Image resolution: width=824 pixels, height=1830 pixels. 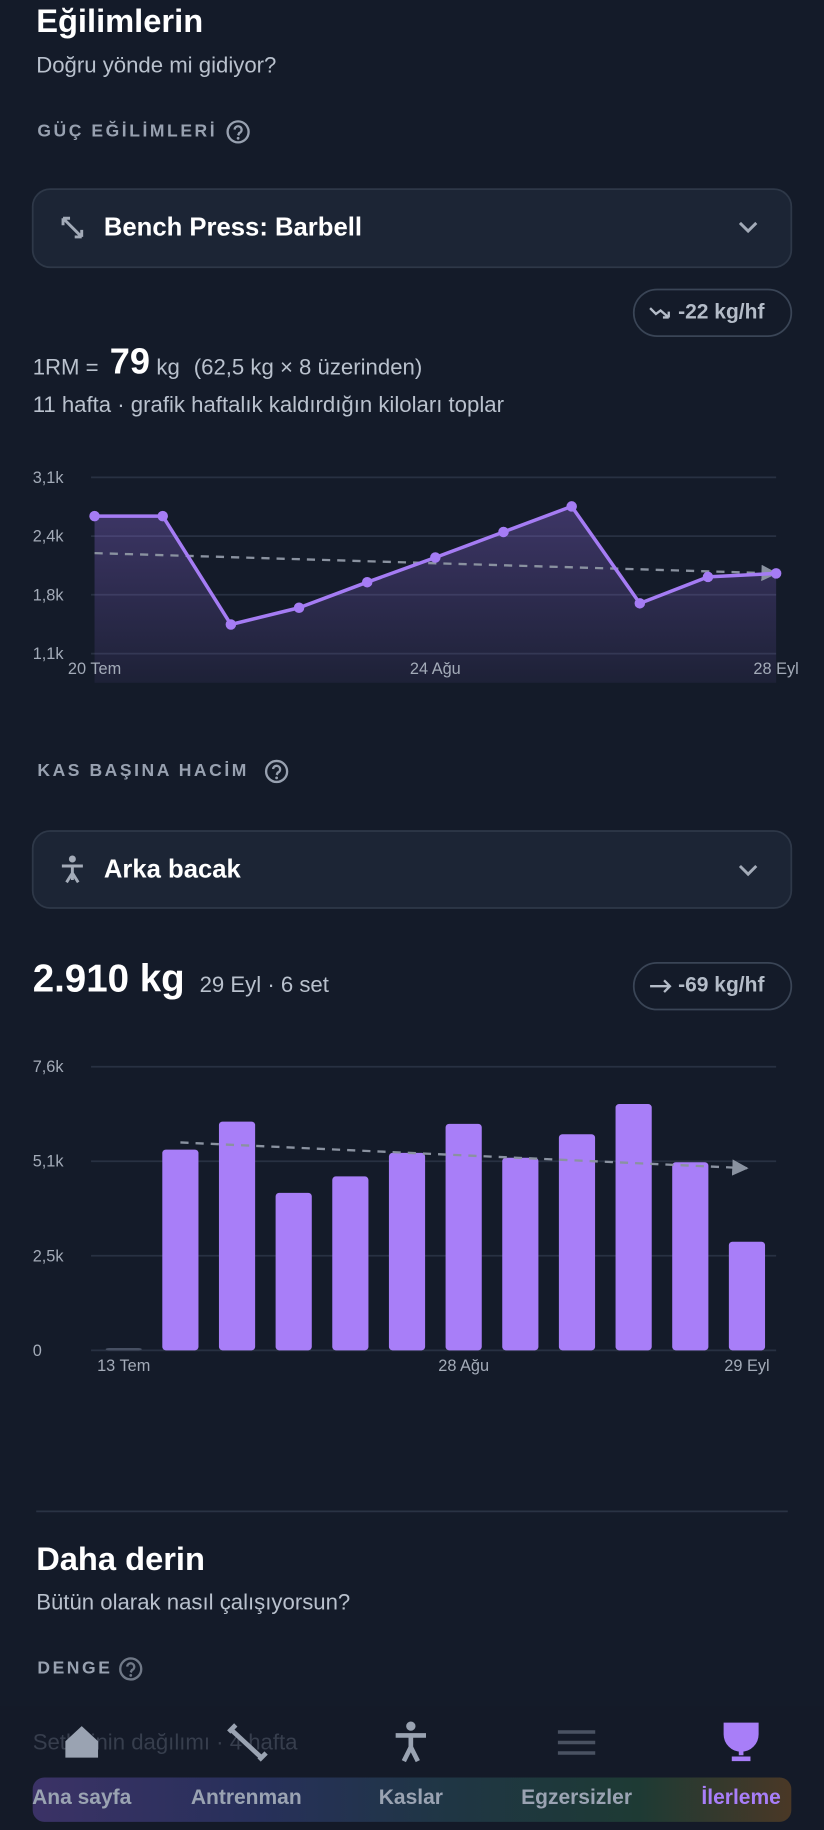 I want to click on y-tick-label: 7,6k, so click(x=49, y=1067).